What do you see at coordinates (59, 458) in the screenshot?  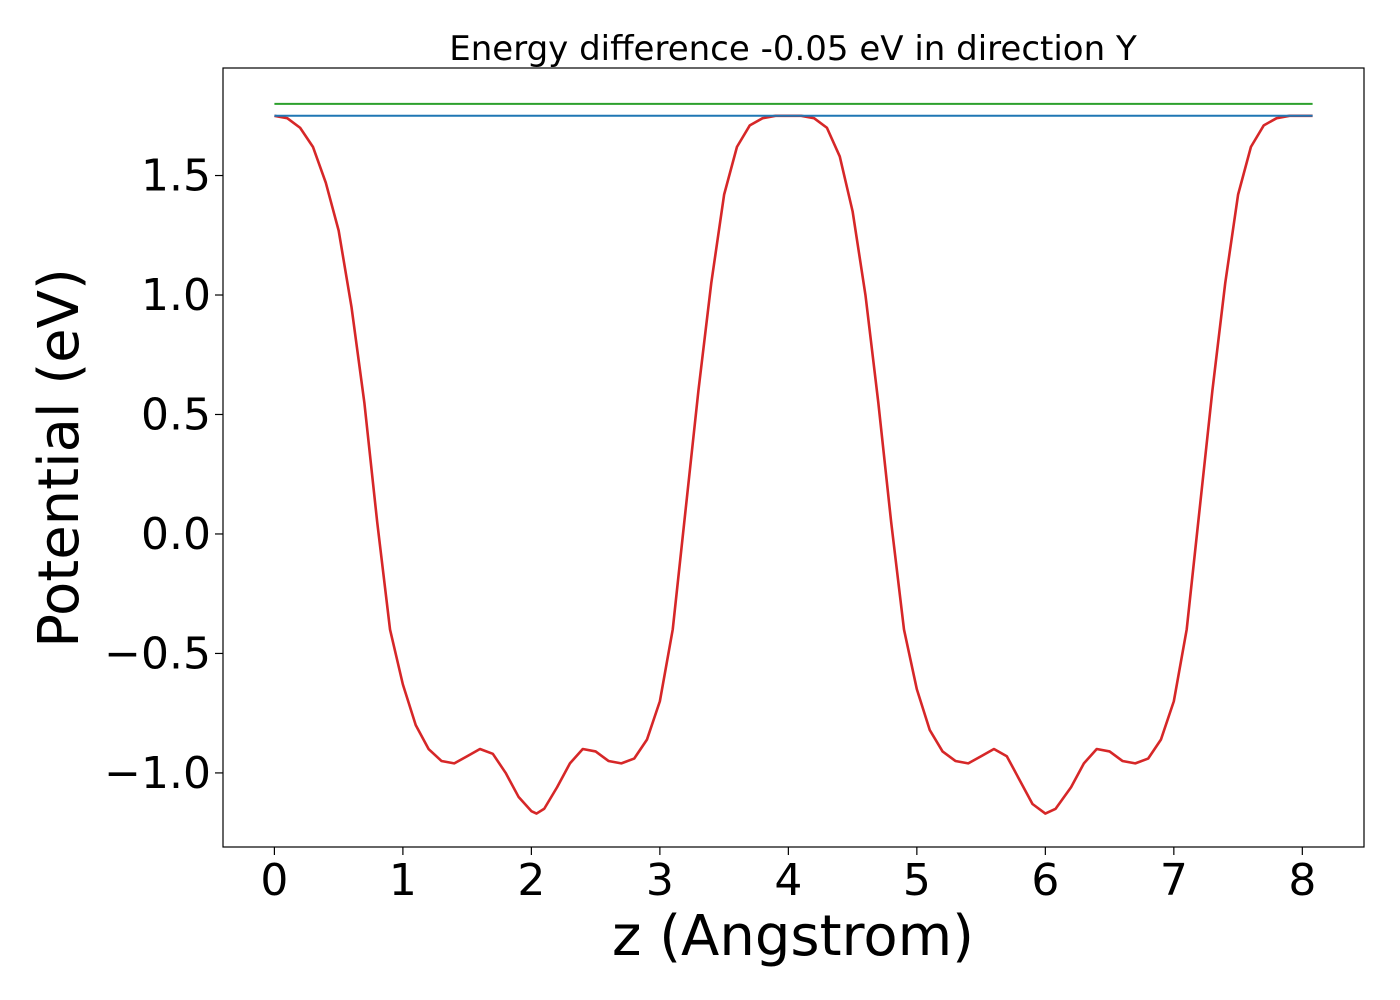 I see `y-axis-label: Potential (eV)` at bounding box center [59, 458].